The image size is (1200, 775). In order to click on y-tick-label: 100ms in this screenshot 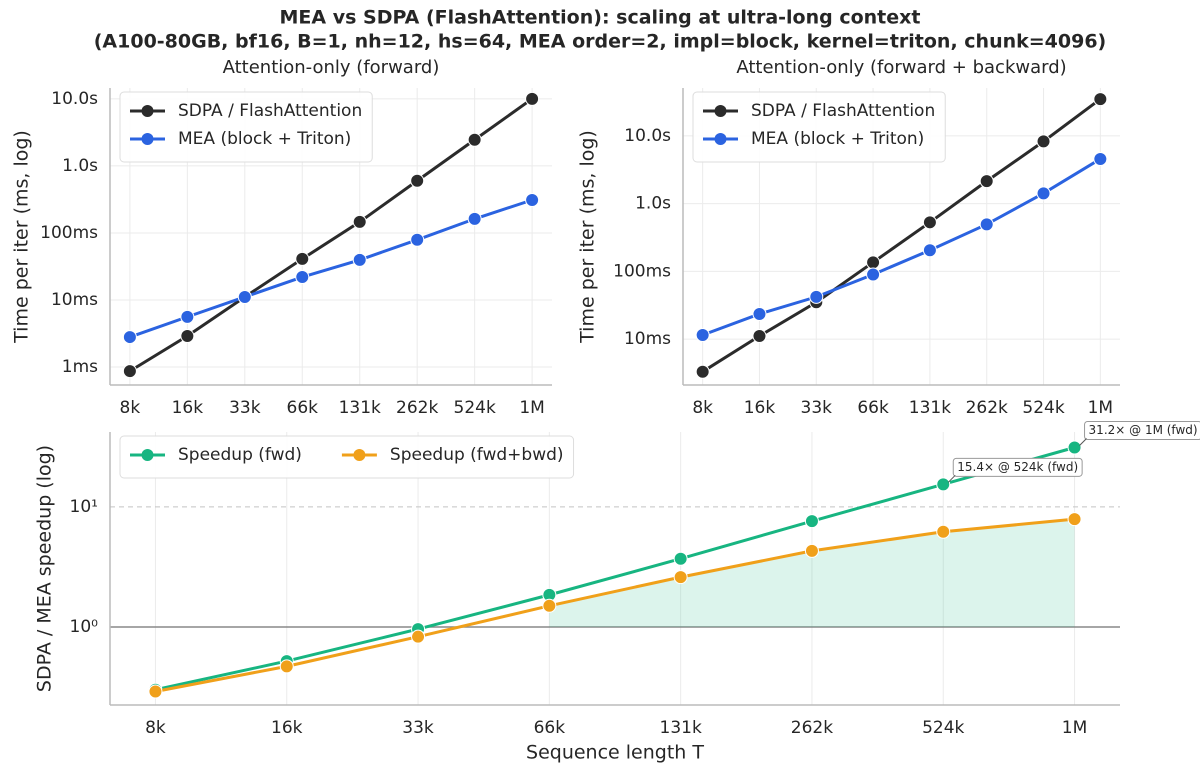, I will do `click(642, 271)`.